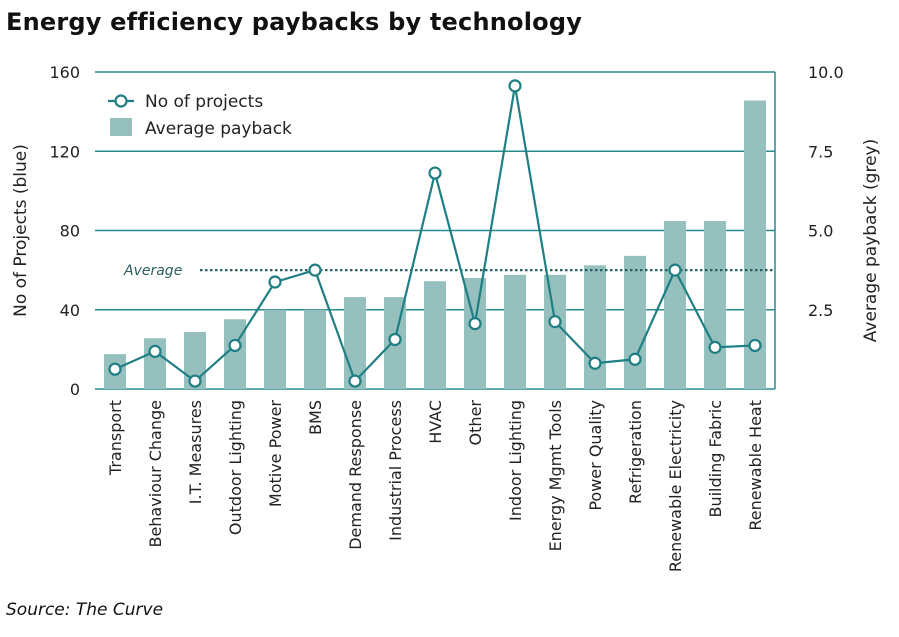 Image resolution: width=899 pixels, height=637 pixels. What do you see at coordinates (75, 389) in the screenshot?
I see `y-tick-label: 0` at bounding box center [75, 389].